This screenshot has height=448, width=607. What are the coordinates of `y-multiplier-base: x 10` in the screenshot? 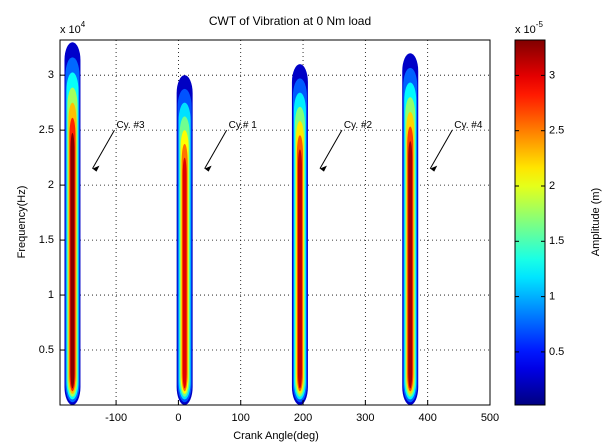 It's located at (70, 30).